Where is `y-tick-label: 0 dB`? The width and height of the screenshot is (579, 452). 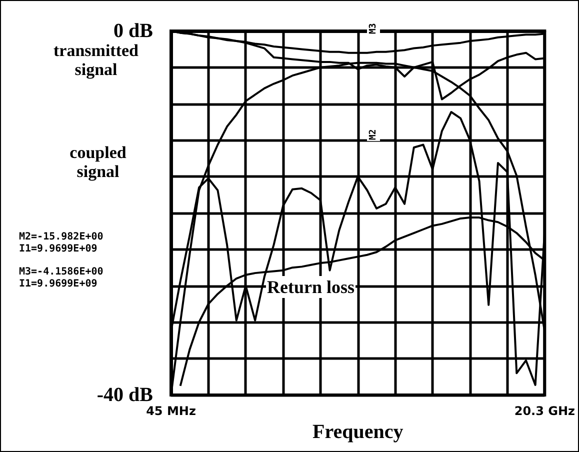 y-tick-label: 0 dB is located at coordinates (133, 31).